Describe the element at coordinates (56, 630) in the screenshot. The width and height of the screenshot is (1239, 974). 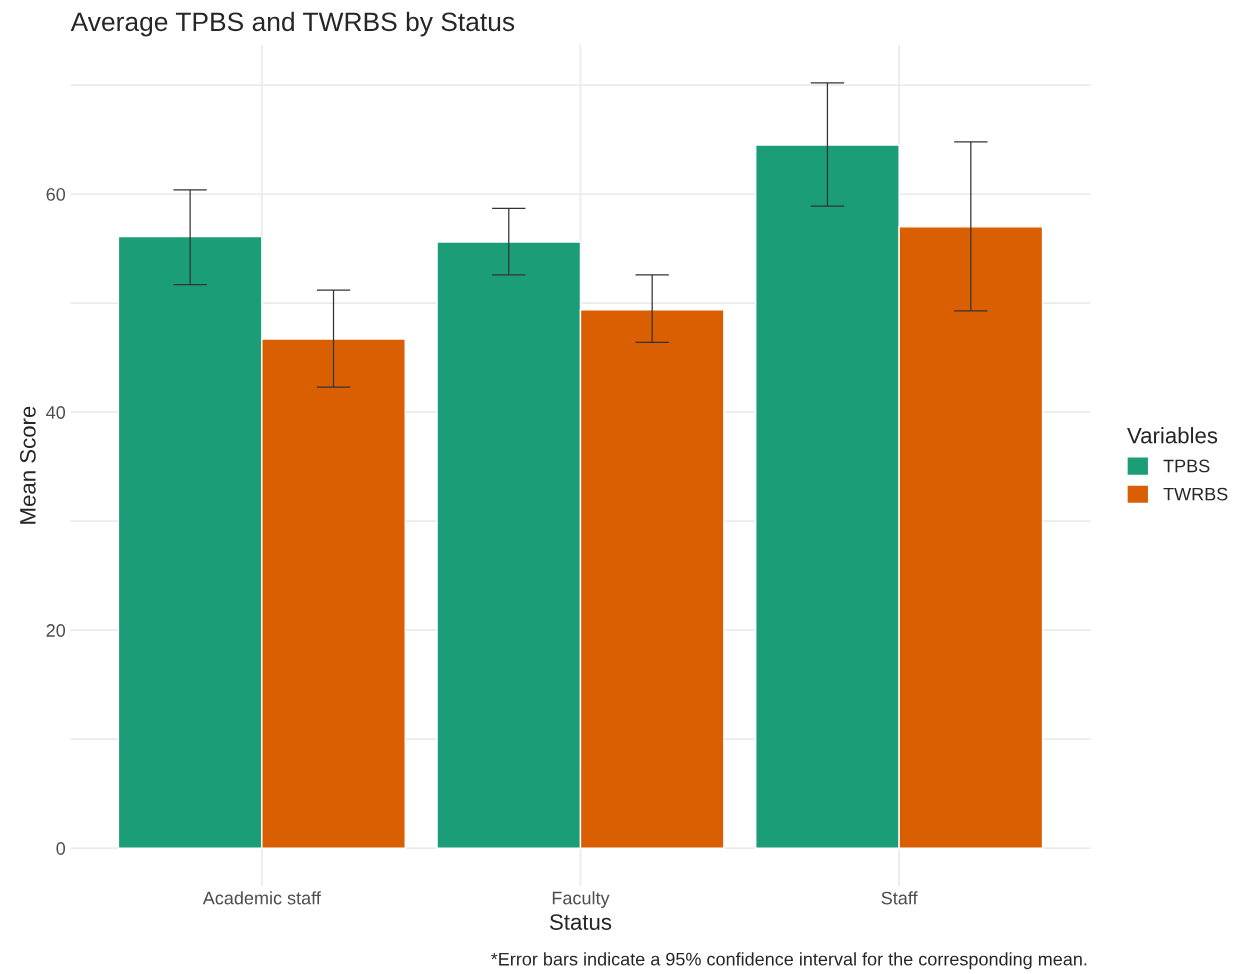
I see `y-tick-label: 20` at that location.